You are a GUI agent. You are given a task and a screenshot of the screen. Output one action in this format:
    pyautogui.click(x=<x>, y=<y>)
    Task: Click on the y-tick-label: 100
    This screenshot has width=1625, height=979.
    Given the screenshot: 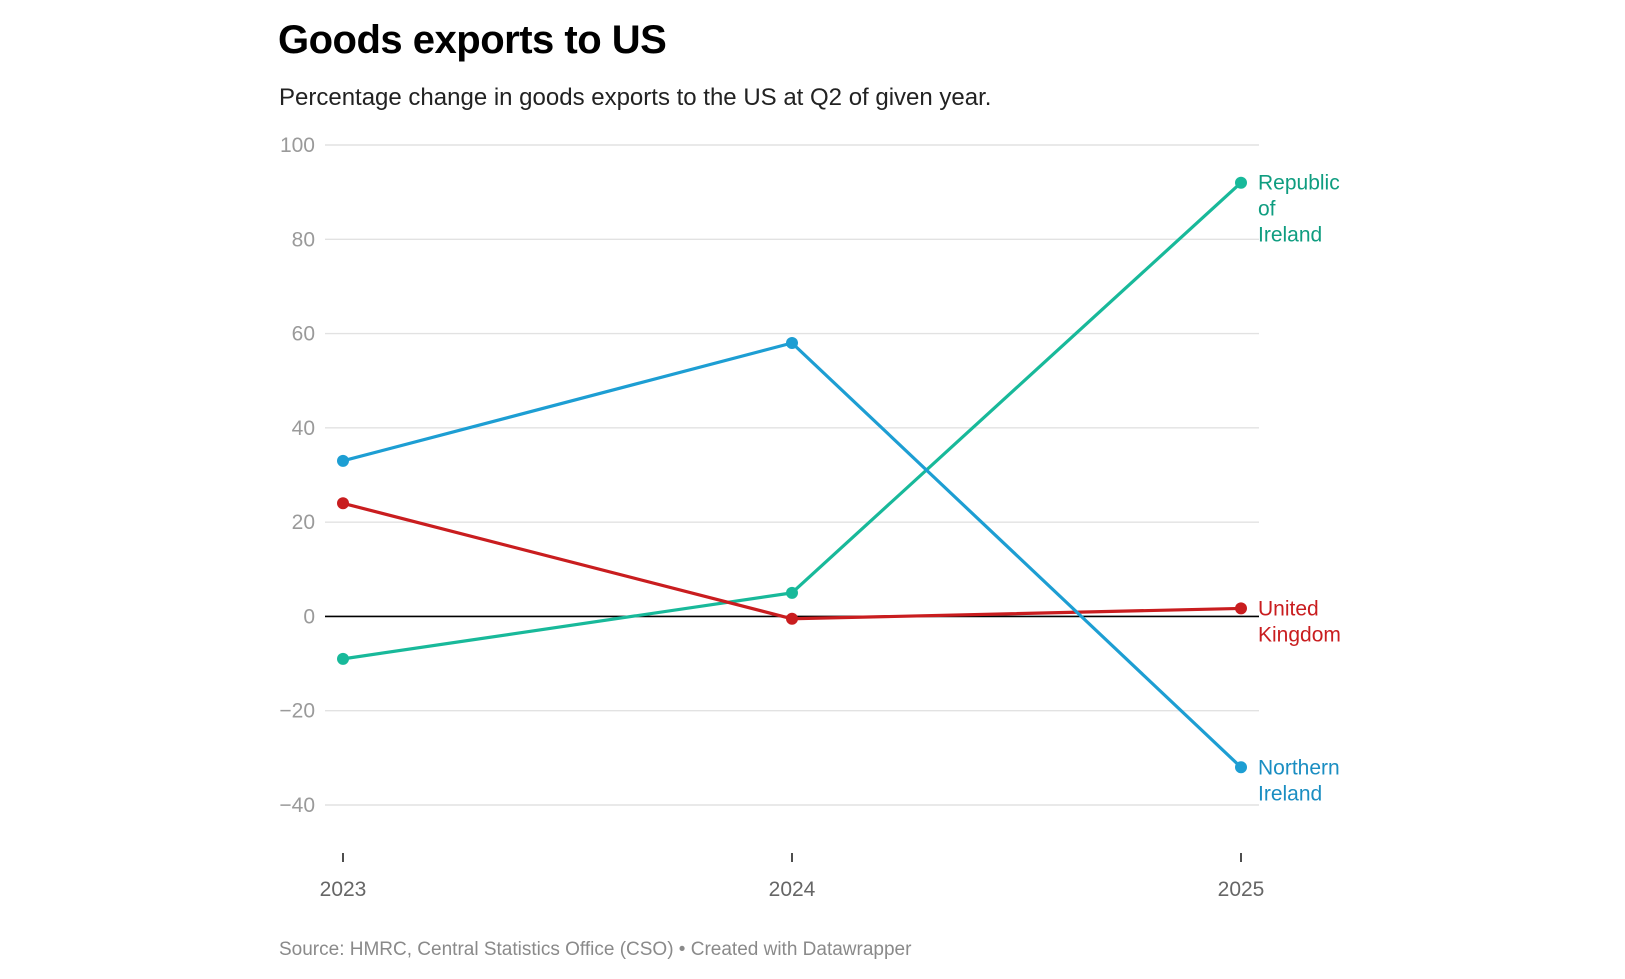 What is the action you would take?
    pyautogui.click(x=297, y=145)
    